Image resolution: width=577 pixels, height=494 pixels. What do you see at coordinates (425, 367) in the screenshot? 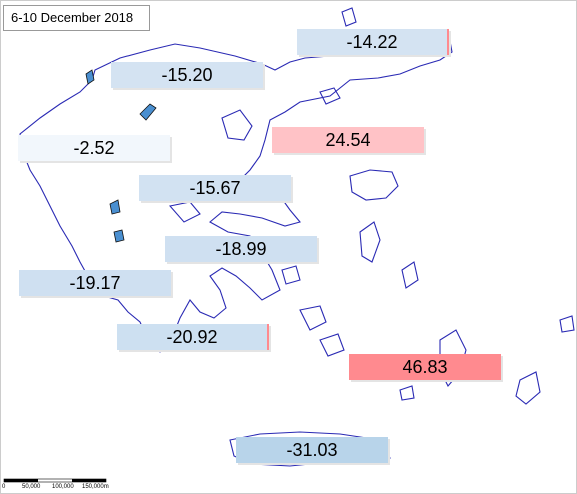
I see `region-label: 46.83` at bounding box center [425, 367].